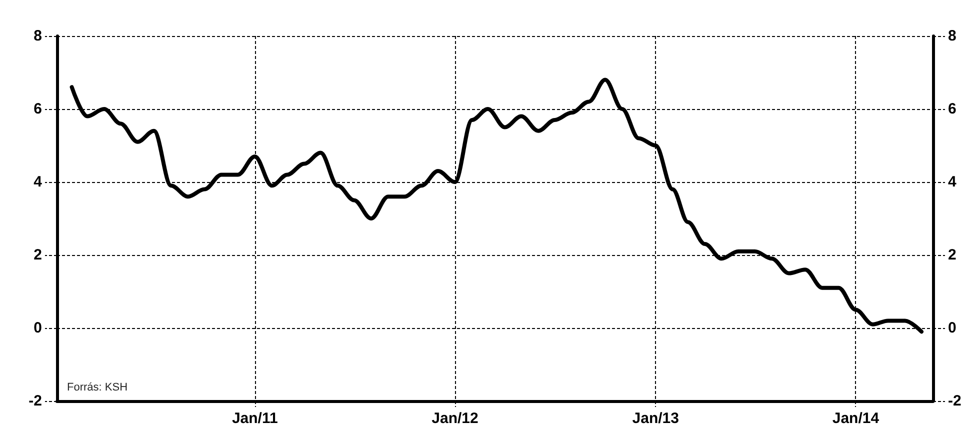  Describe the element at coordinates (856, 418) in the screenshot. I see `x-tick-label: Jan/14` at that location.